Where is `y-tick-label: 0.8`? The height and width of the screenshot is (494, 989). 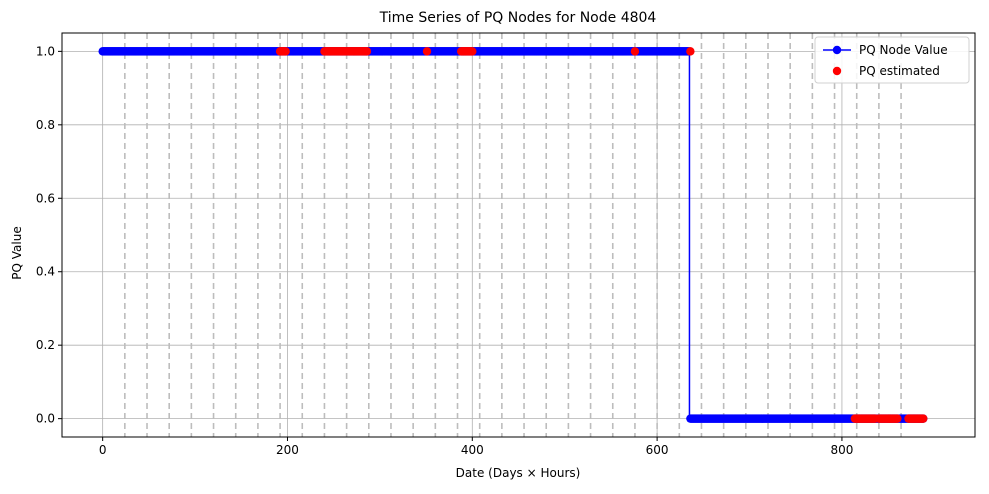
y-tick-label: 0.8 is located at coordinates (45, 125).